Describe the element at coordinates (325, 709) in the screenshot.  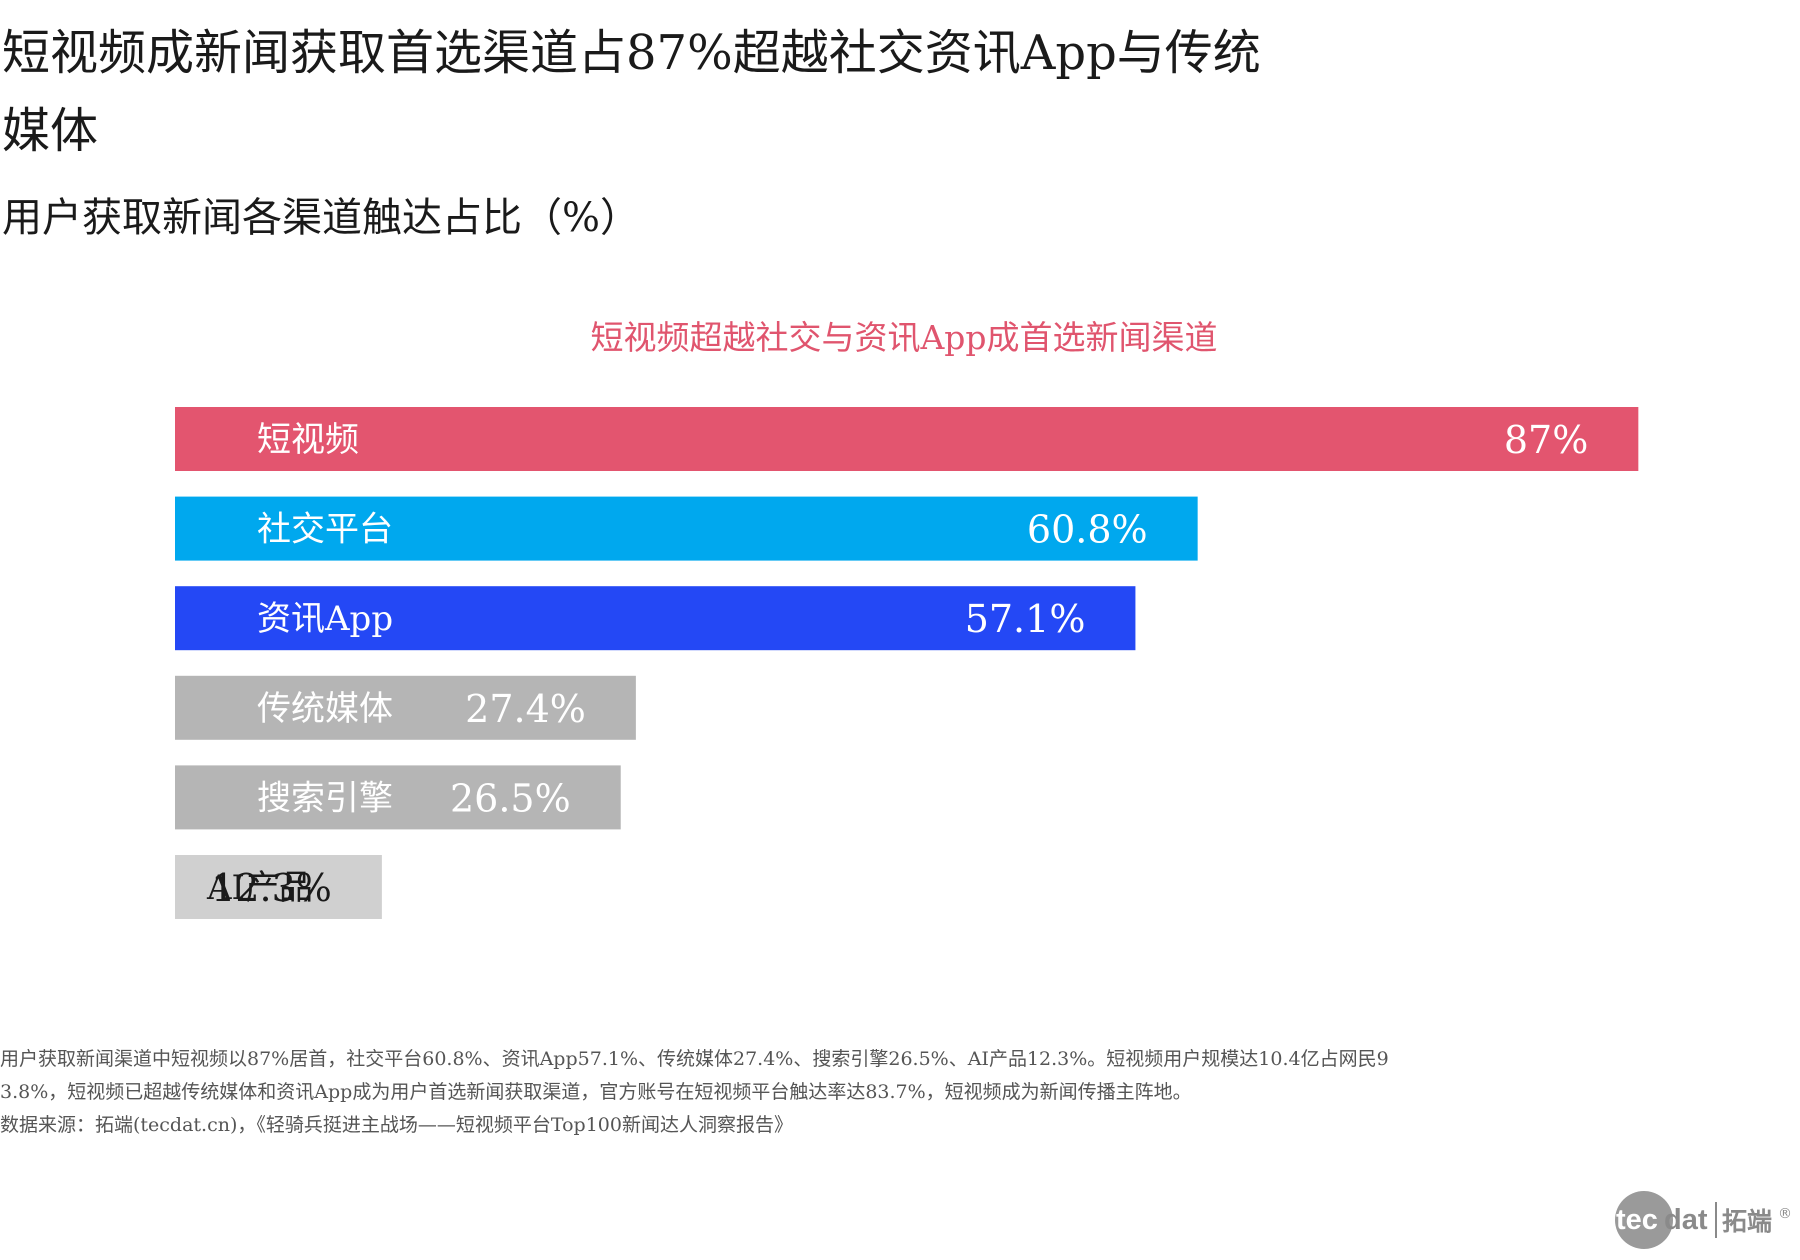
I see `bar-4-category-label: 传统媒体` at that location.